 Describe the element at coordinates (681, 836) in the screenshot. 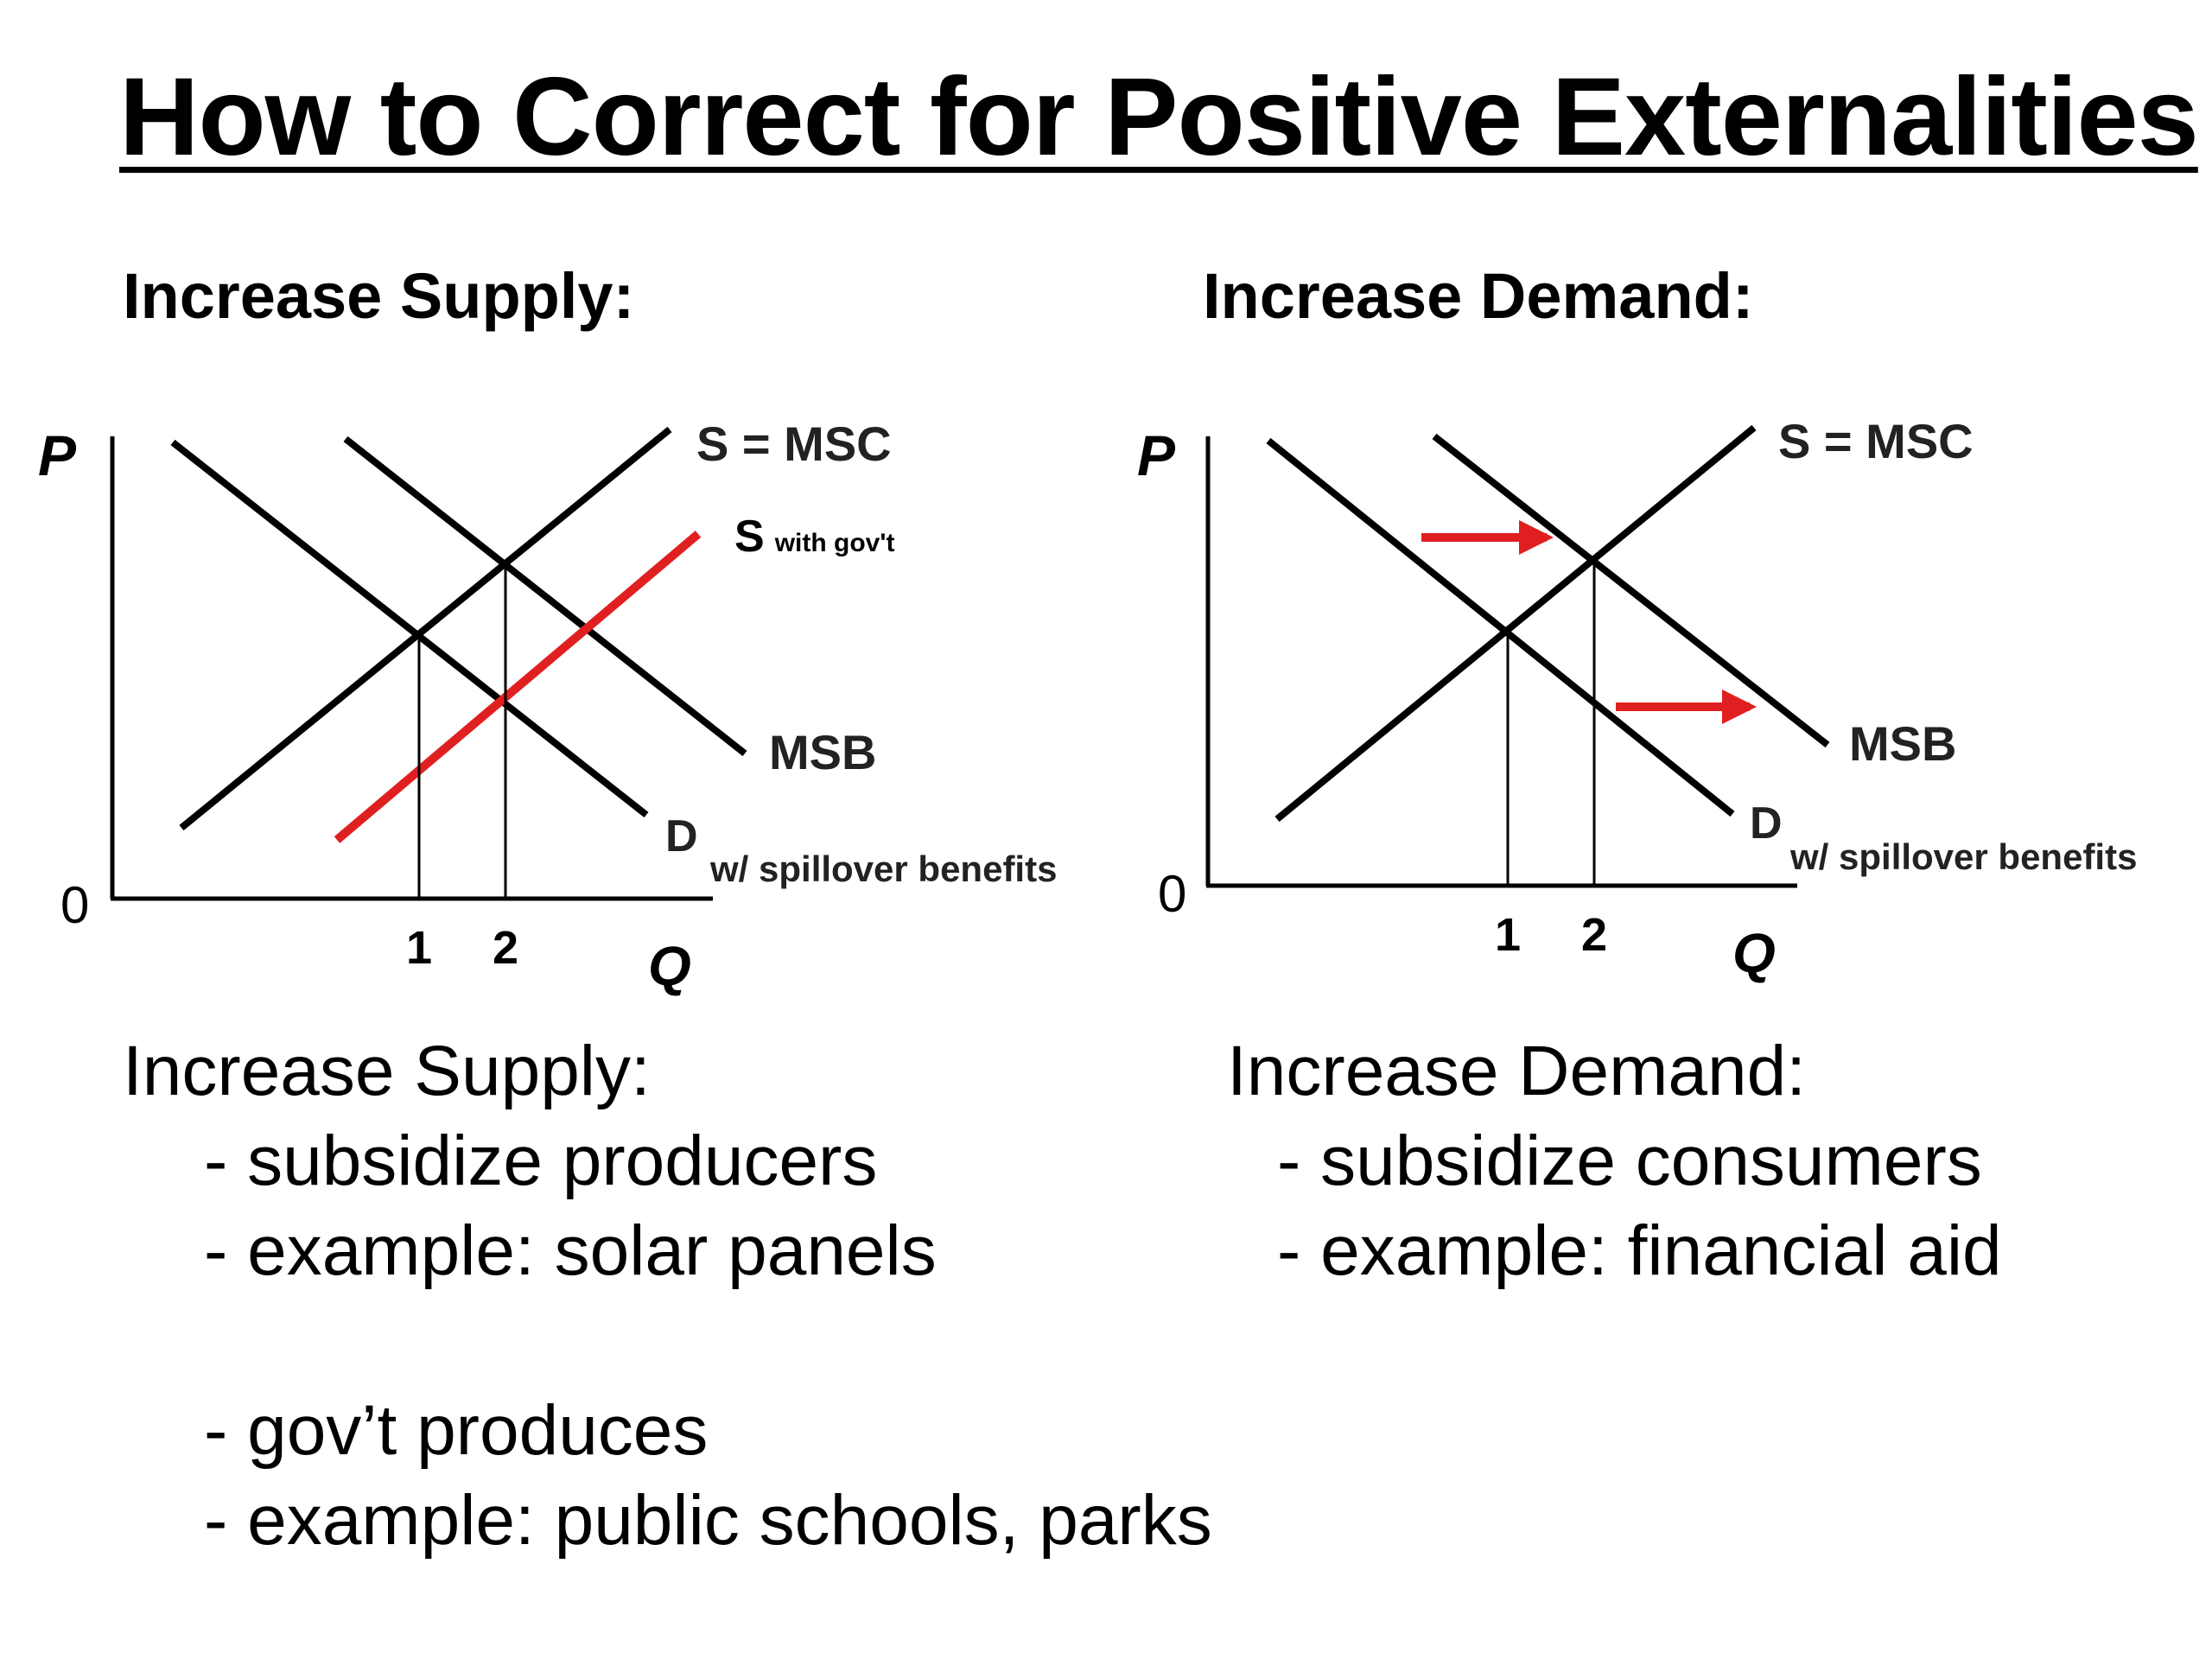

I see `left-demand-label: D` at that location.